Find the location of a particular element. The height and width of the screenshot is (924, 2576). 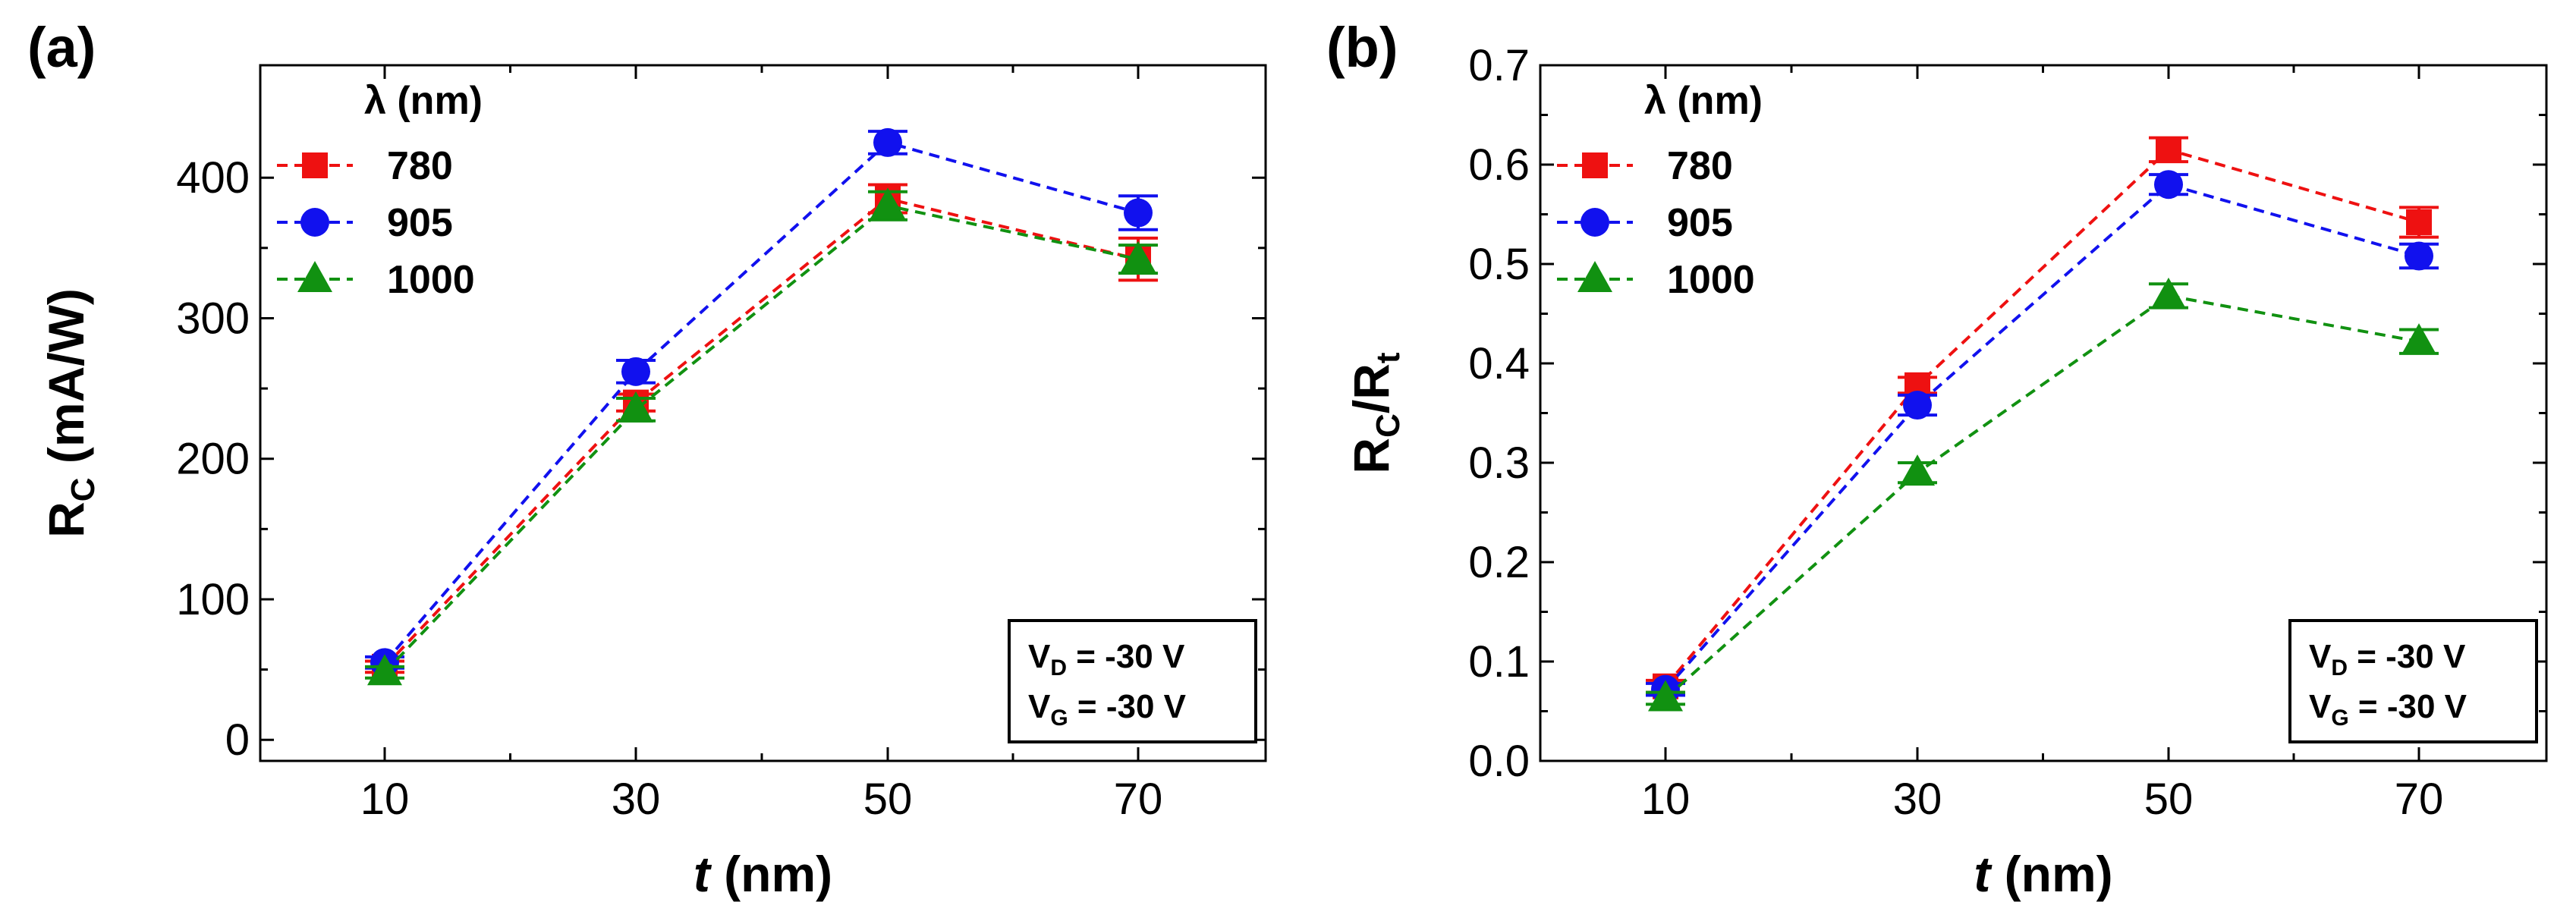

y-tick-label: 200 is located at coordinates (213, 459).